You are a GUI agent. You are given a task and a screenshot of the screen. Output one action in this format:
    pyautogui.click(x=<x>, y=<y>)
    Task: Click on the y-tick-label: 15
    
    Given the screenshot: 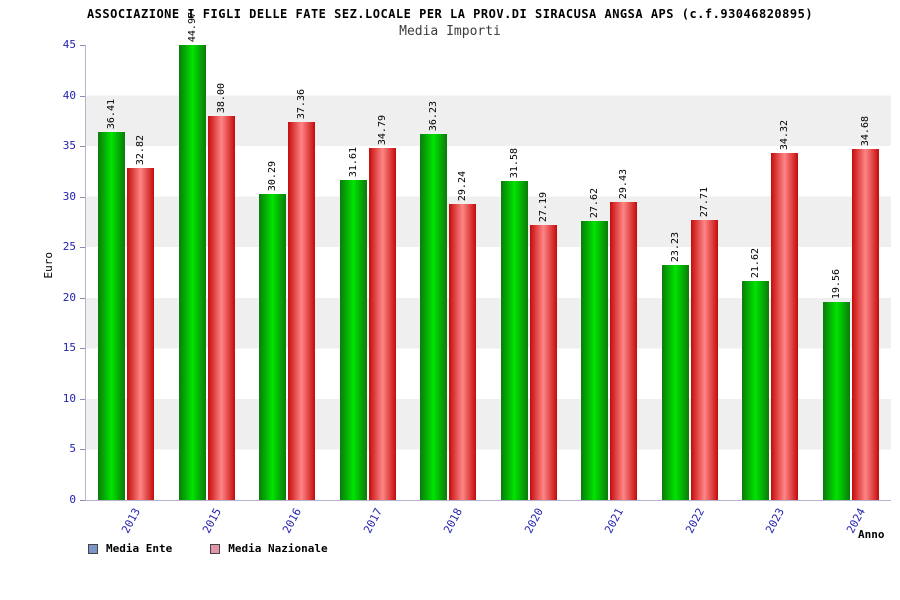 What is the action you would take?
    pyautogui.click(x=69, y=348)
    